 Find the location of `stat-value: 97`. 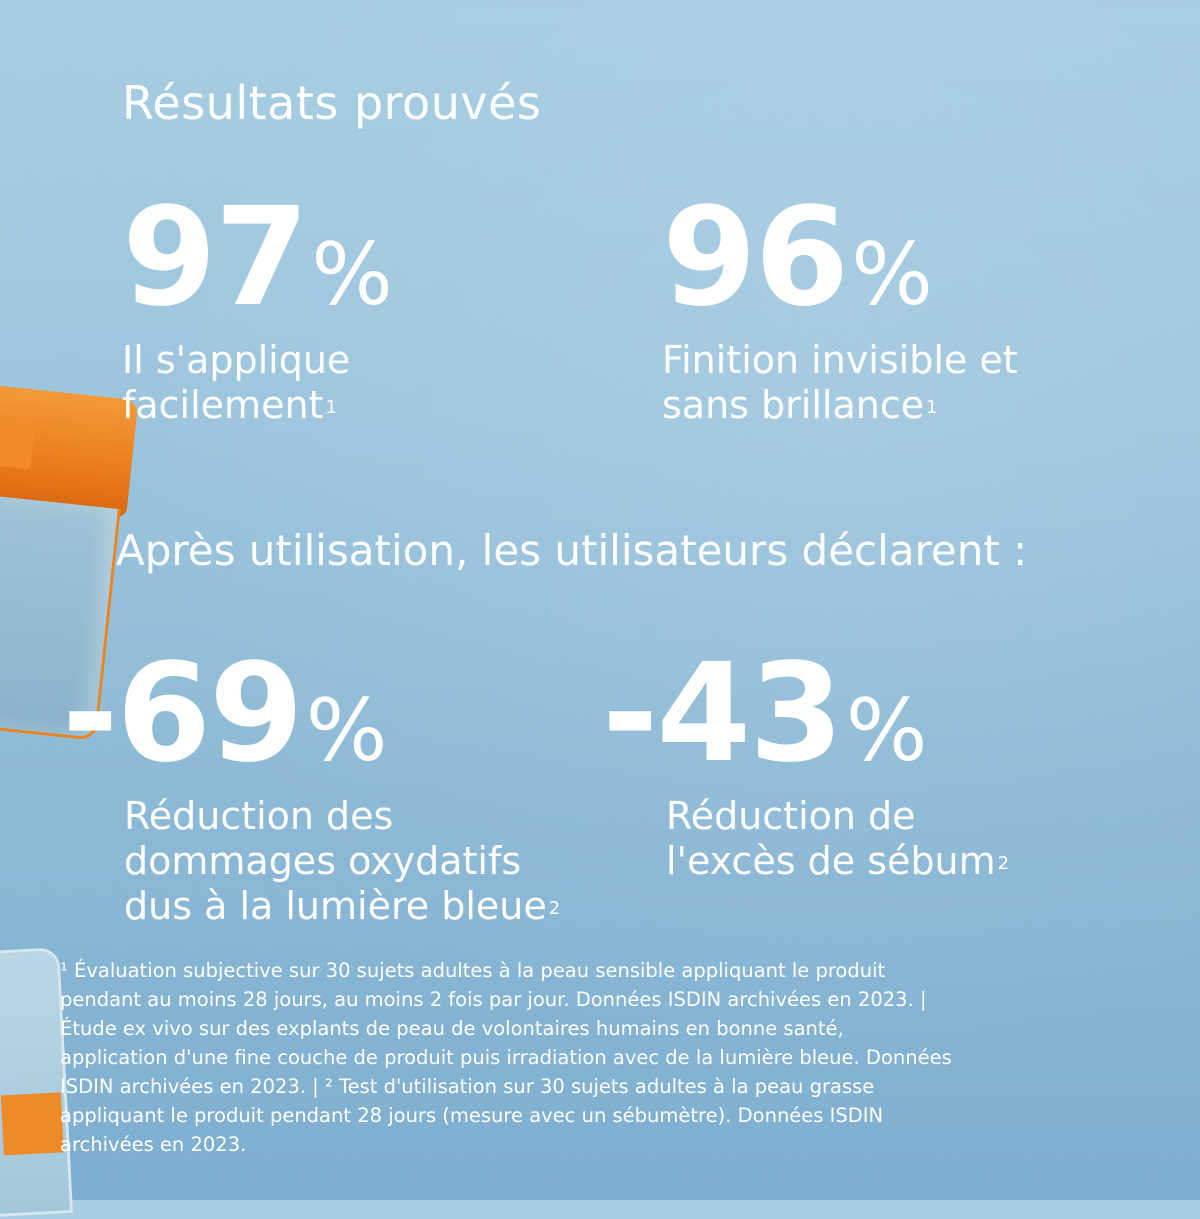

stat-value: 97 is located at coordinates (215, 258).